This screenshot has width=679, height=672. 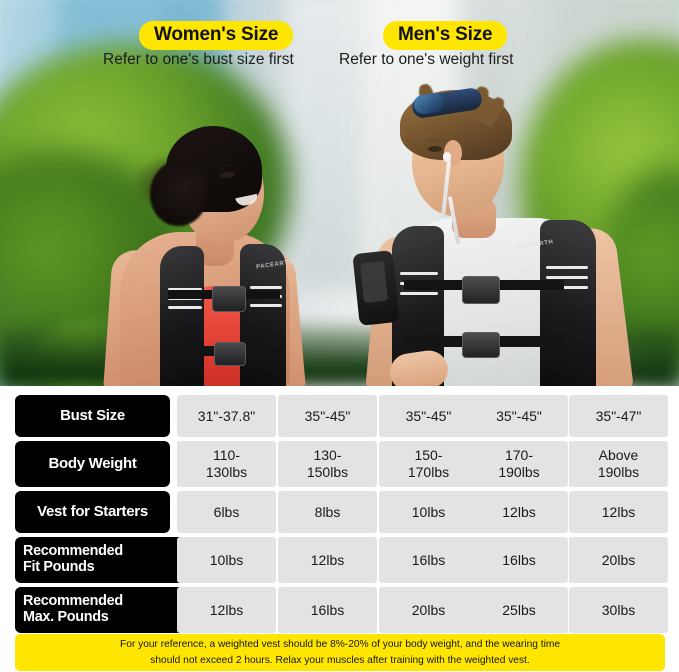 What do you see at coordinates (327, 512) in the screenshot?
I see `table-cell: 8lbs` at bounding box center [327, 512].